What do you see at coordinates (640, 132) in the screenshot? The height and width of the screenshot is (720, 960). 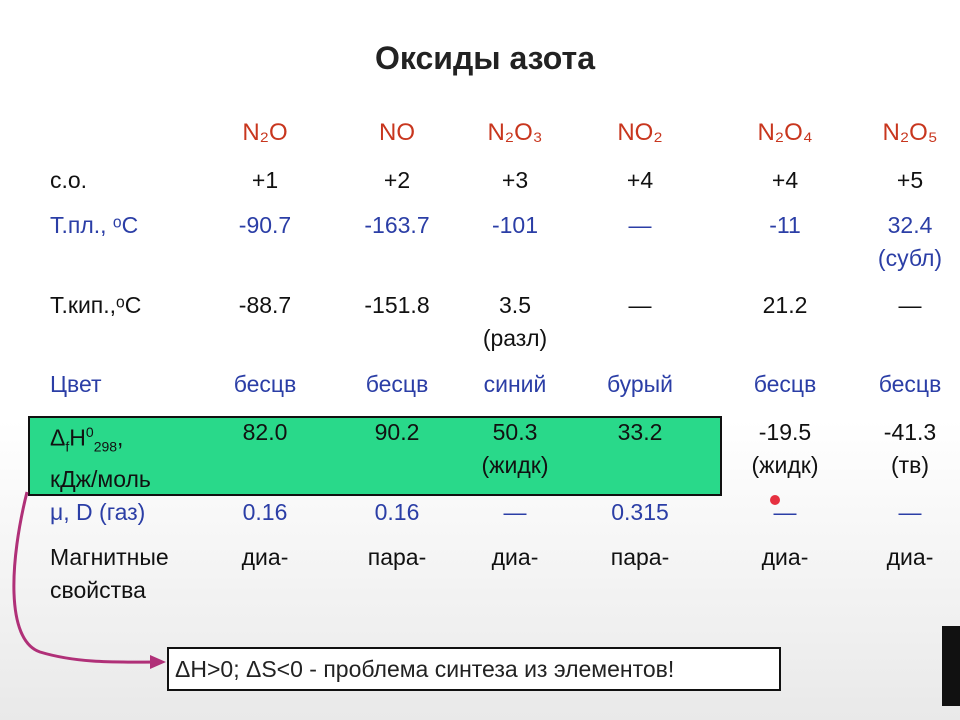 I see `text-line: NO₂` at bounding box center [640, 132].